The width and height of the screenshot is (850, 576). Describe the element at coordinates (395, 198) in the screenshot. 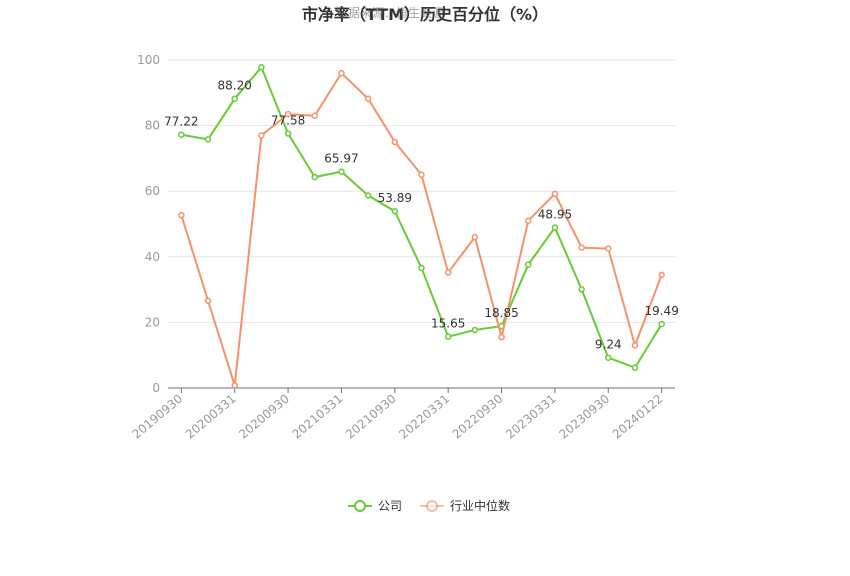

I see `data-label: 53.89` at that location.